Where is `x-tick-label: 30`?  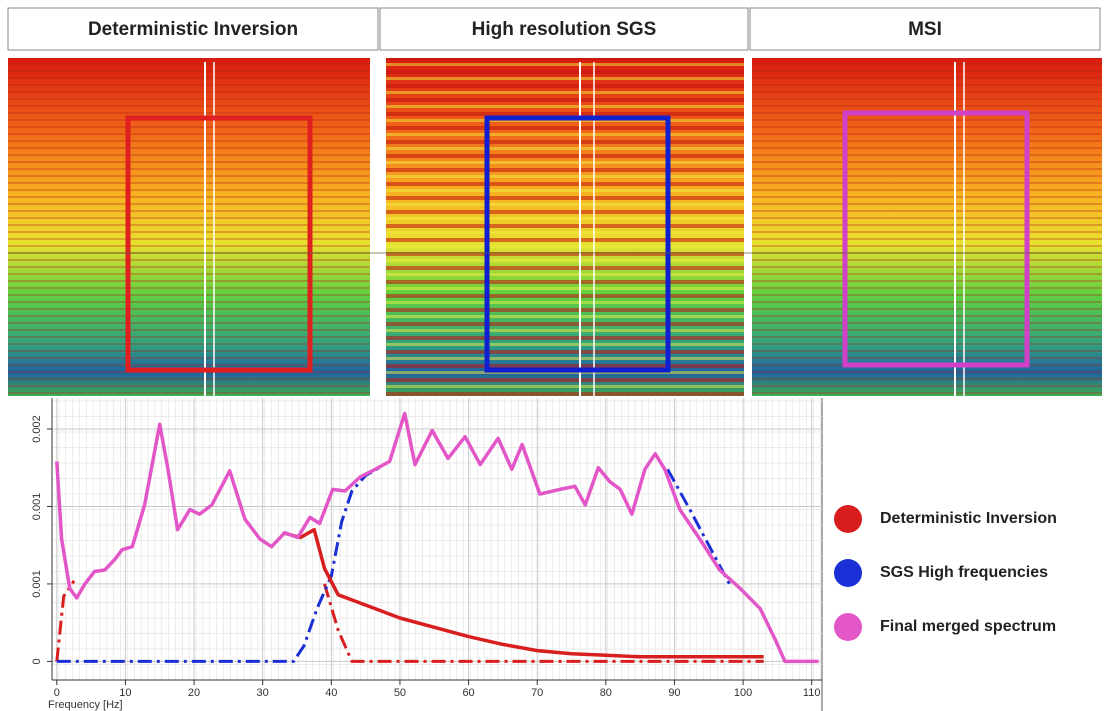
x-tick-label: 30 is located at coordinates (263, 693).